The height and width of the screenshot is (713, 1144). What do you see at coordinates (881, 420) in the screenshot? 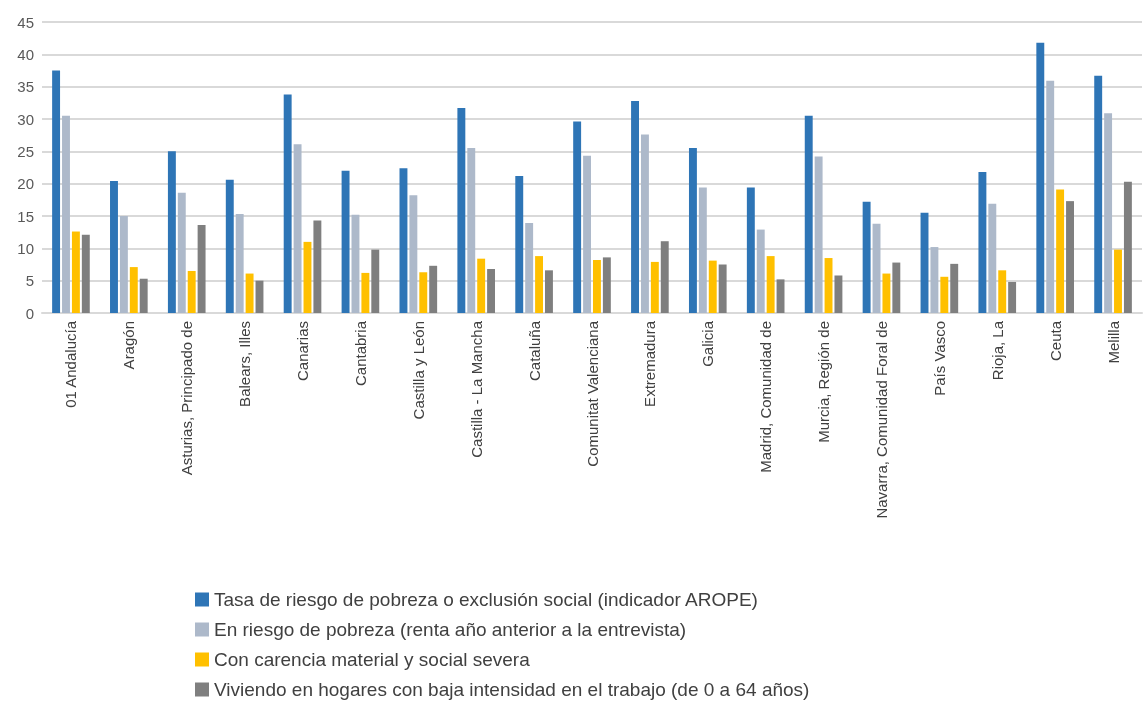
I see `x-tick-label: Navarra, Comunidad Foral de` at bounding box center [881, 420].